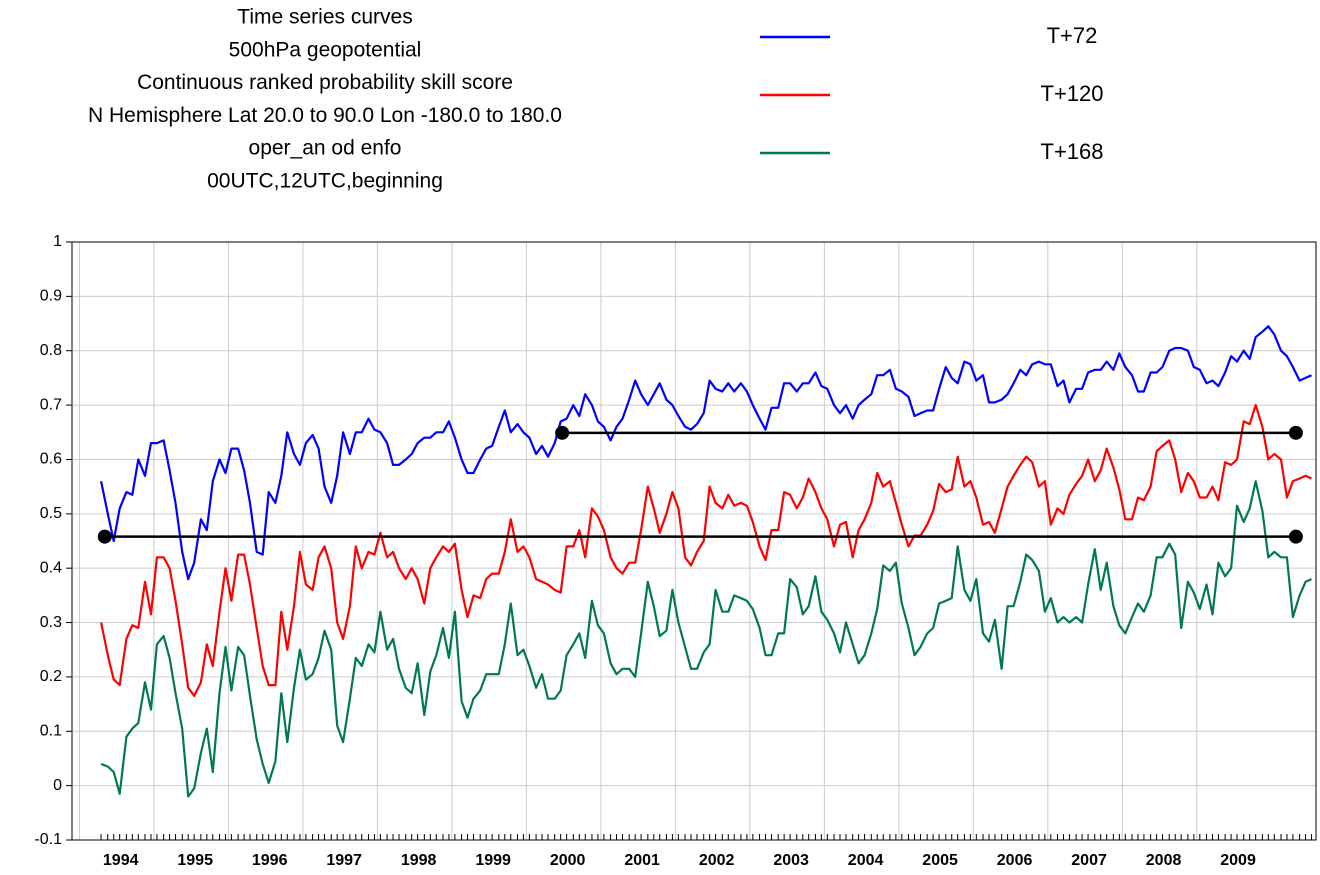  Describe the element at coordinates (51, 513) in the screenshot. I see `y-tick-label: 0.5` at that location.